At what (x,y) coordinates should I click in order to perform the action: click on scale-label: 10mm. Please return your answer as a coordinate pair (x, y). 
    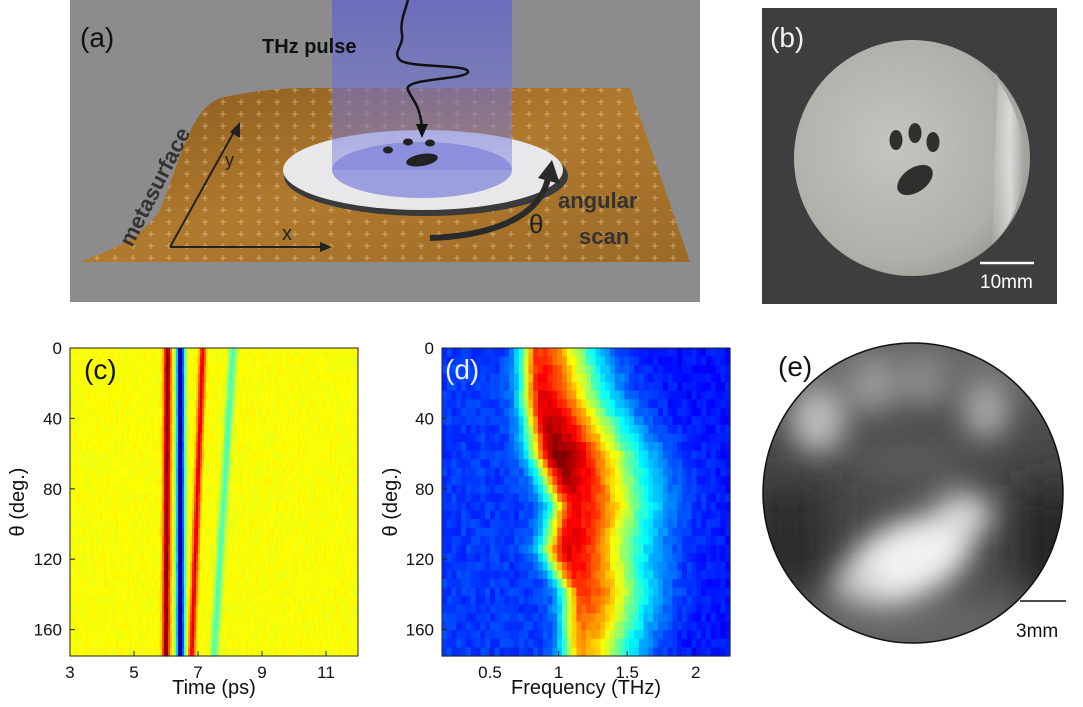
    Looking at the image, I should click on (1006, 282).